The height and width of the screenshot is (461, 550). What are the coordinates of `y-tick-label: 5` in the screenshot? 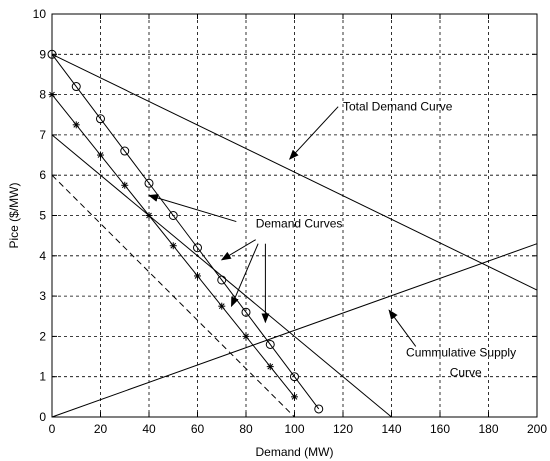 It's located at (42, 216).